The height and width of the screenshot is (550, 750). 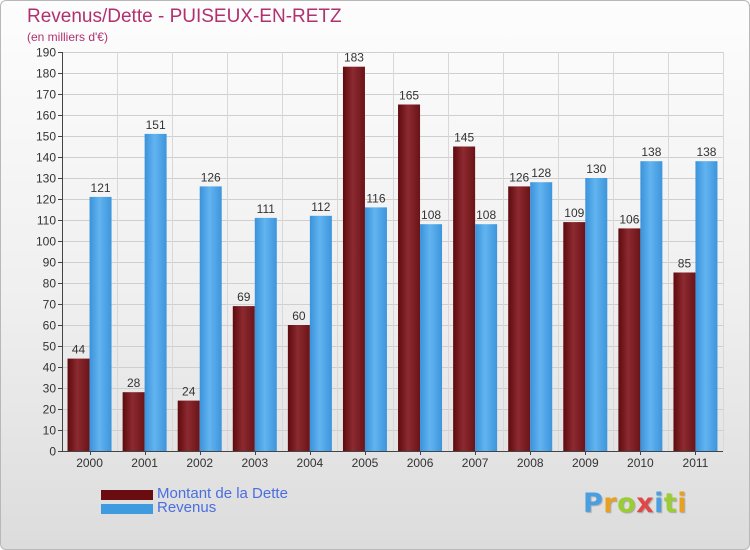 I want to click on legend-label-revenus: Revenus, so click(x=187, y=507).